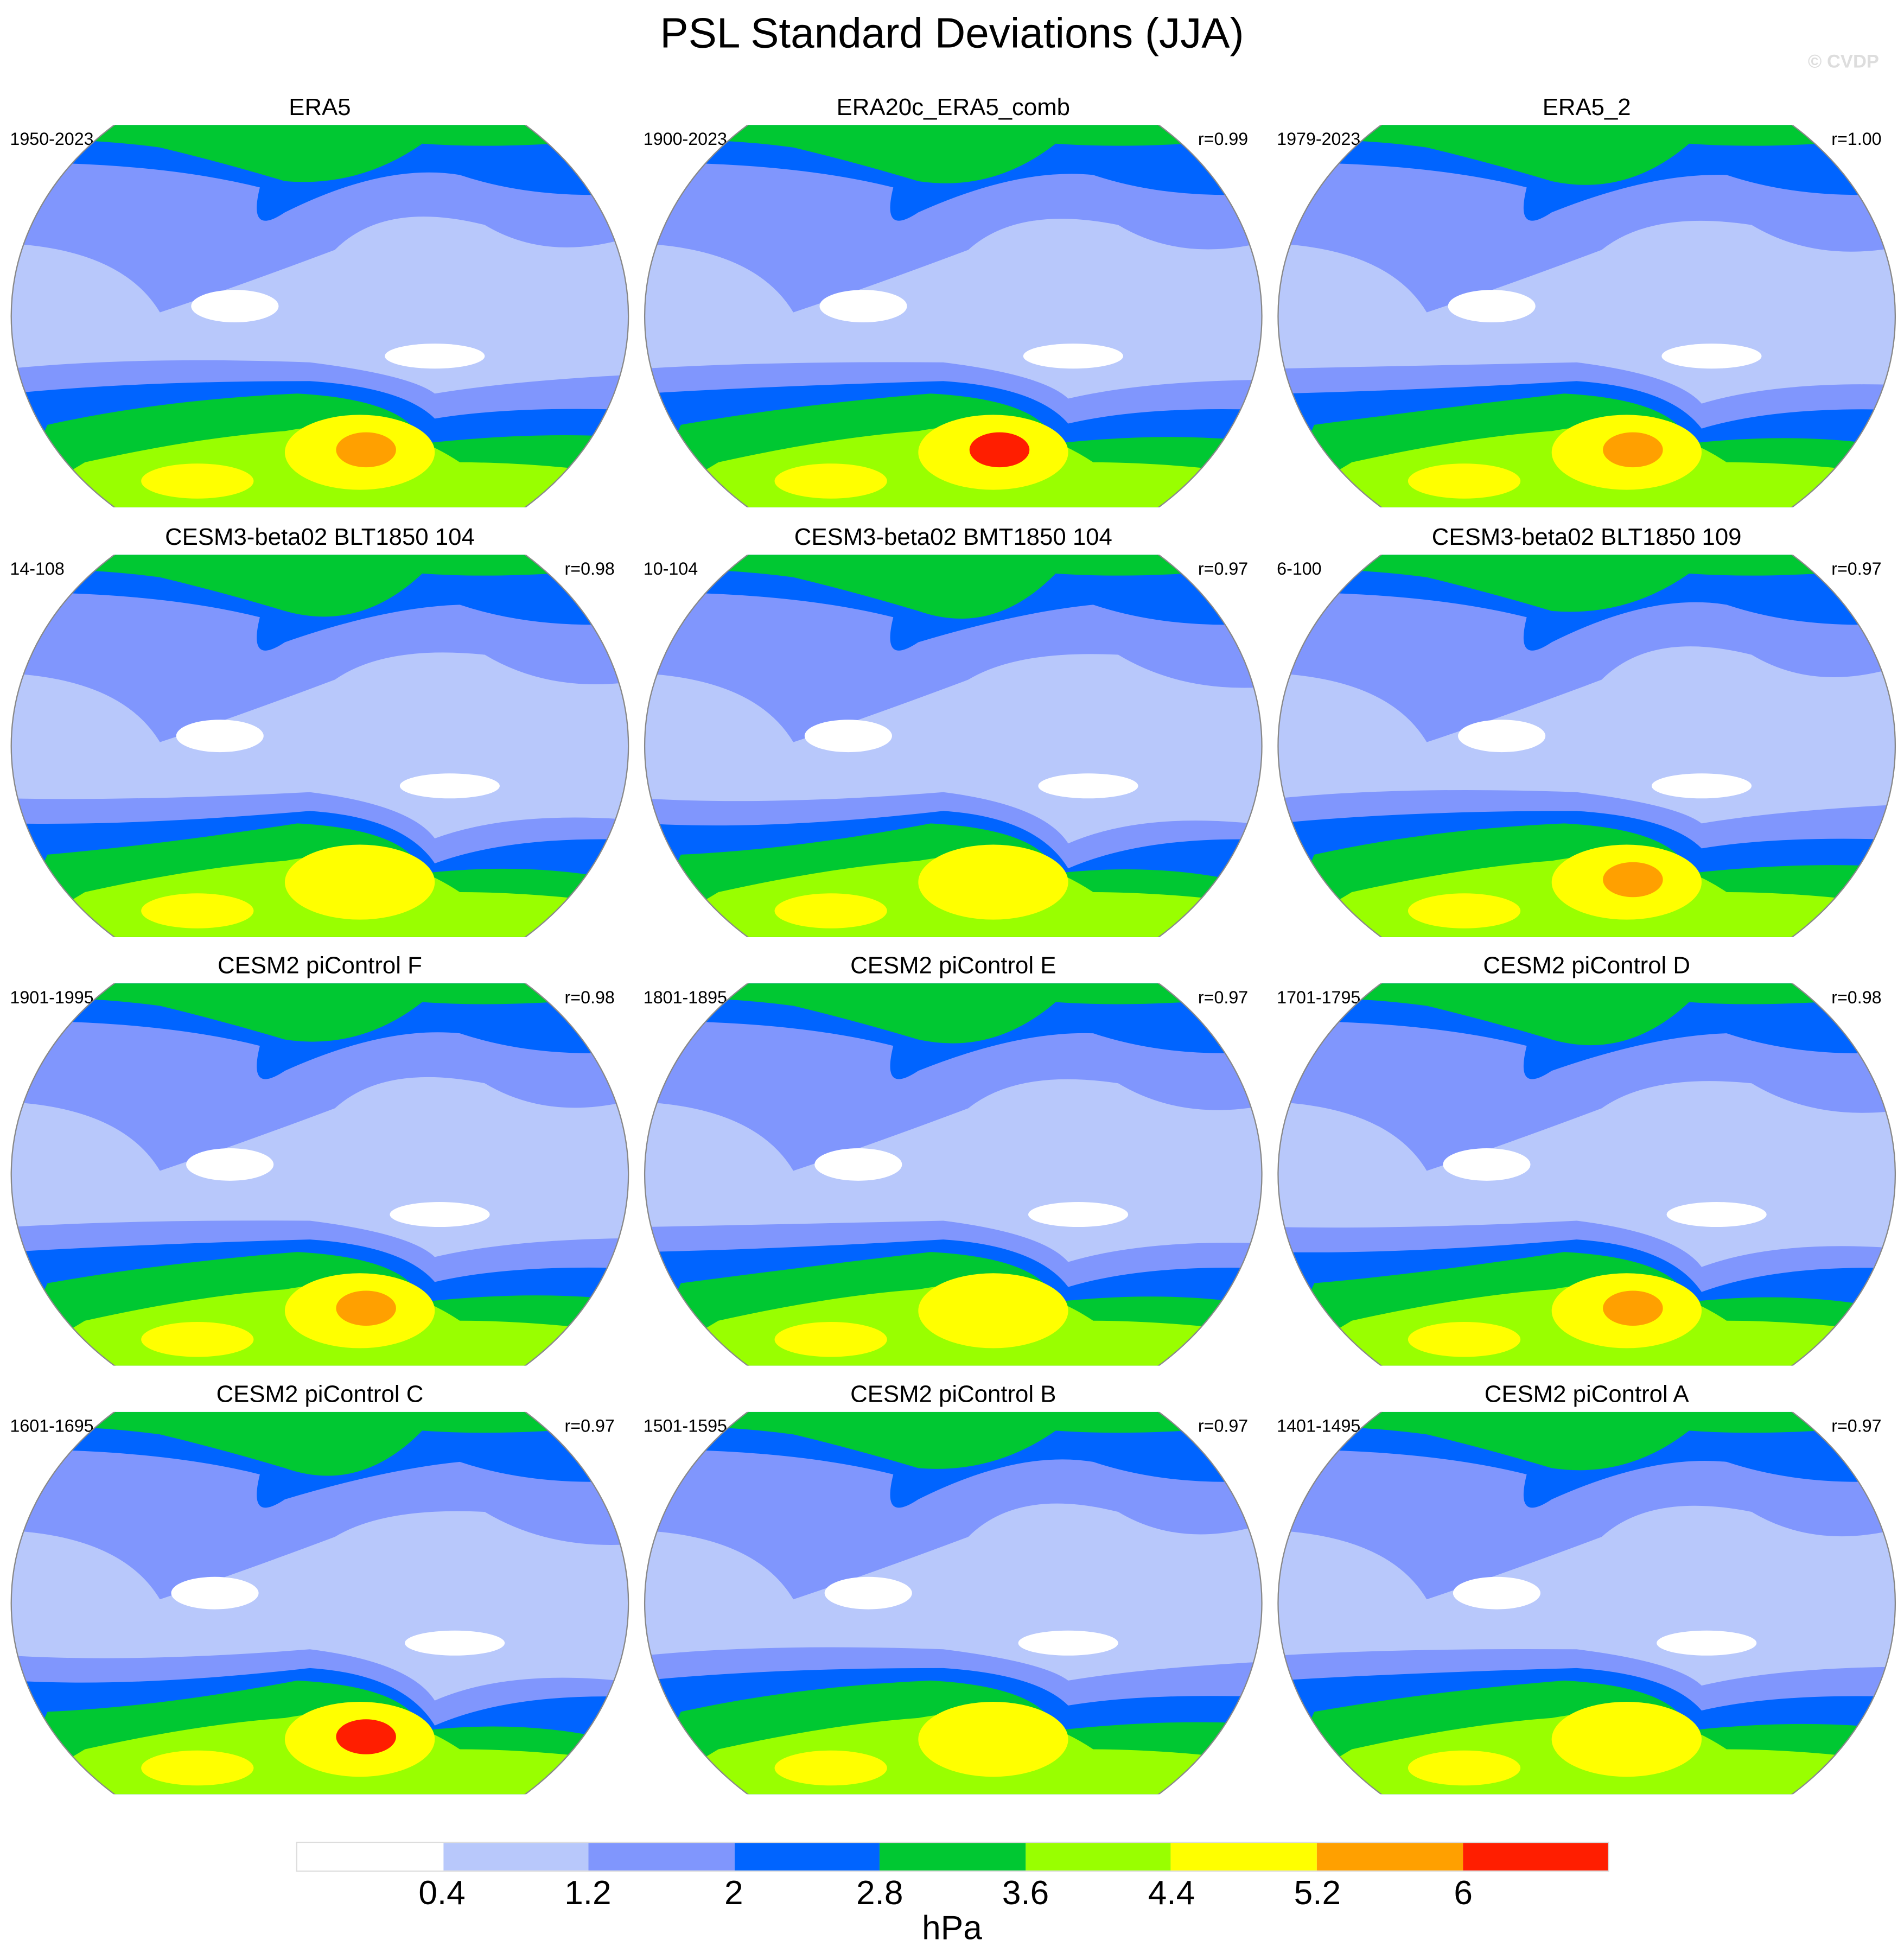 Image resolution: width=1904 pixels, height=1959 pixels. Describe the element at coordinates (953, 737) in the screenshot. I see `map-panel: CESM3-beta02 BMT1850 104 10-104 r=0.97` at that location.